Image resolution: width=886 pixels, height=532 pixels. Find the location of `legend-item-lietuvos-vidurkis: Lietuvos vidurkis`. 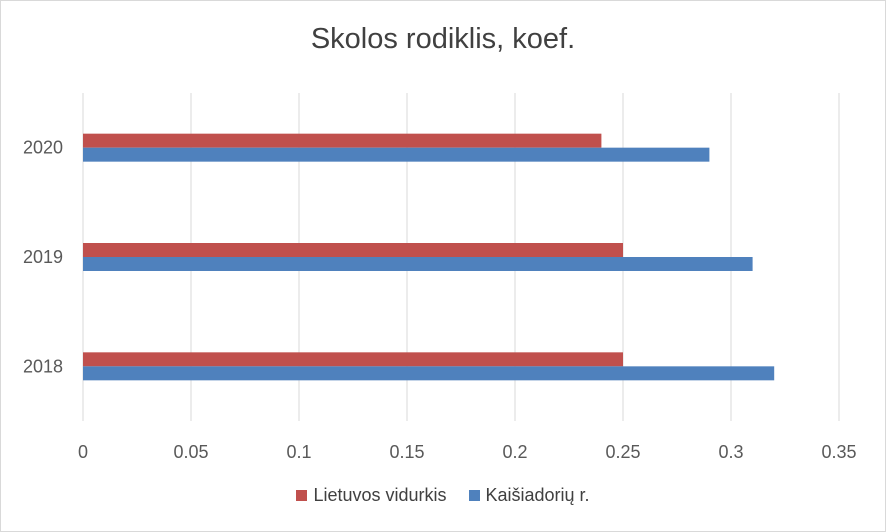

legend-item-lietuvos-vidurkis: Lietuvos vidurkis is located at coordinates (371, 495).